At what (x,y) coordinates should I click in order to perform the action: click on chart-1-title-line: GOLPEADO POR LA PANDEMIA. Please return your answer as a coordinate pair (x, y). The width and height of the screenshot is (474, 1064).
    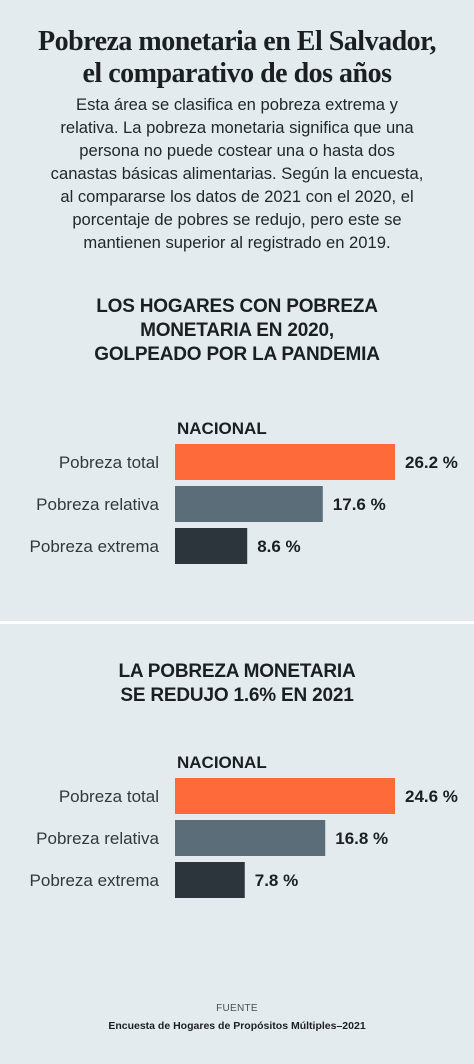
    Looking at the image, I should click on (237, 354).